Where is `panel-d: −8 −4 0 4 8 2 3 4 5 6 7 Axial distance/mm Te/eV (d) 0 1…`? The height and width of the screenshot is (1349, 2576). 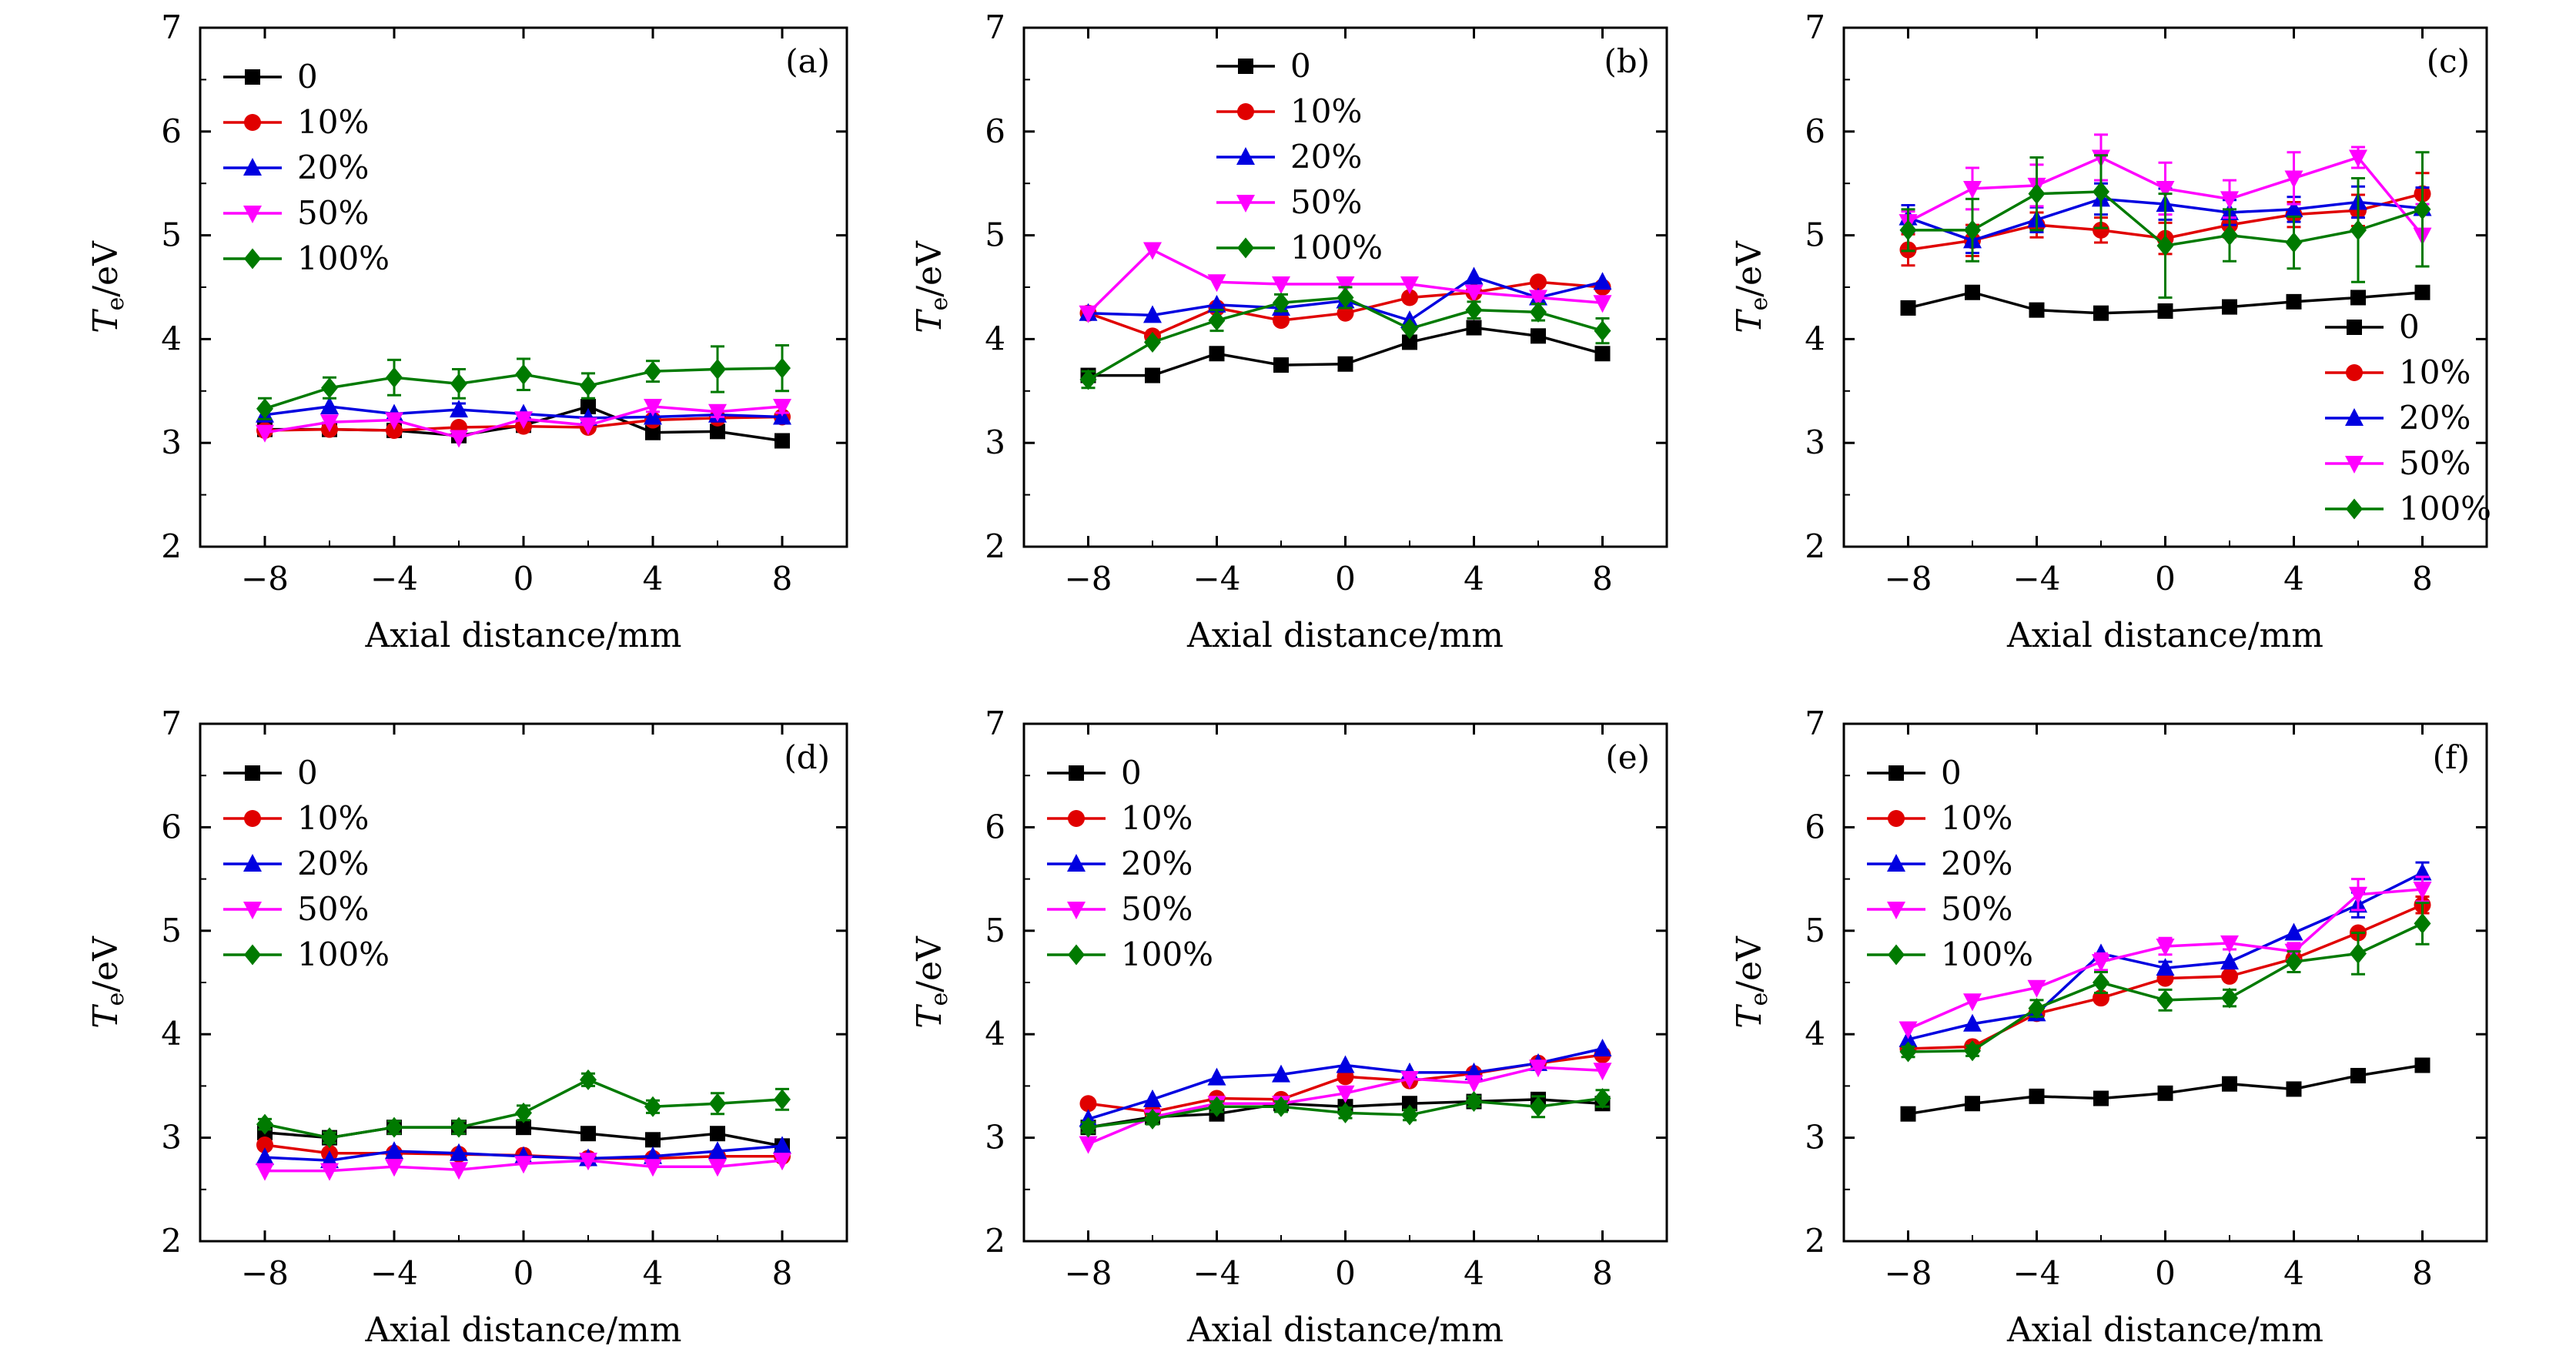 panel-d: −8 −4 0 4 8 2 3 4 5 6 7 Axial distance/mm Te/eV (d) 0 1… is located at coordinates (467, 1027).